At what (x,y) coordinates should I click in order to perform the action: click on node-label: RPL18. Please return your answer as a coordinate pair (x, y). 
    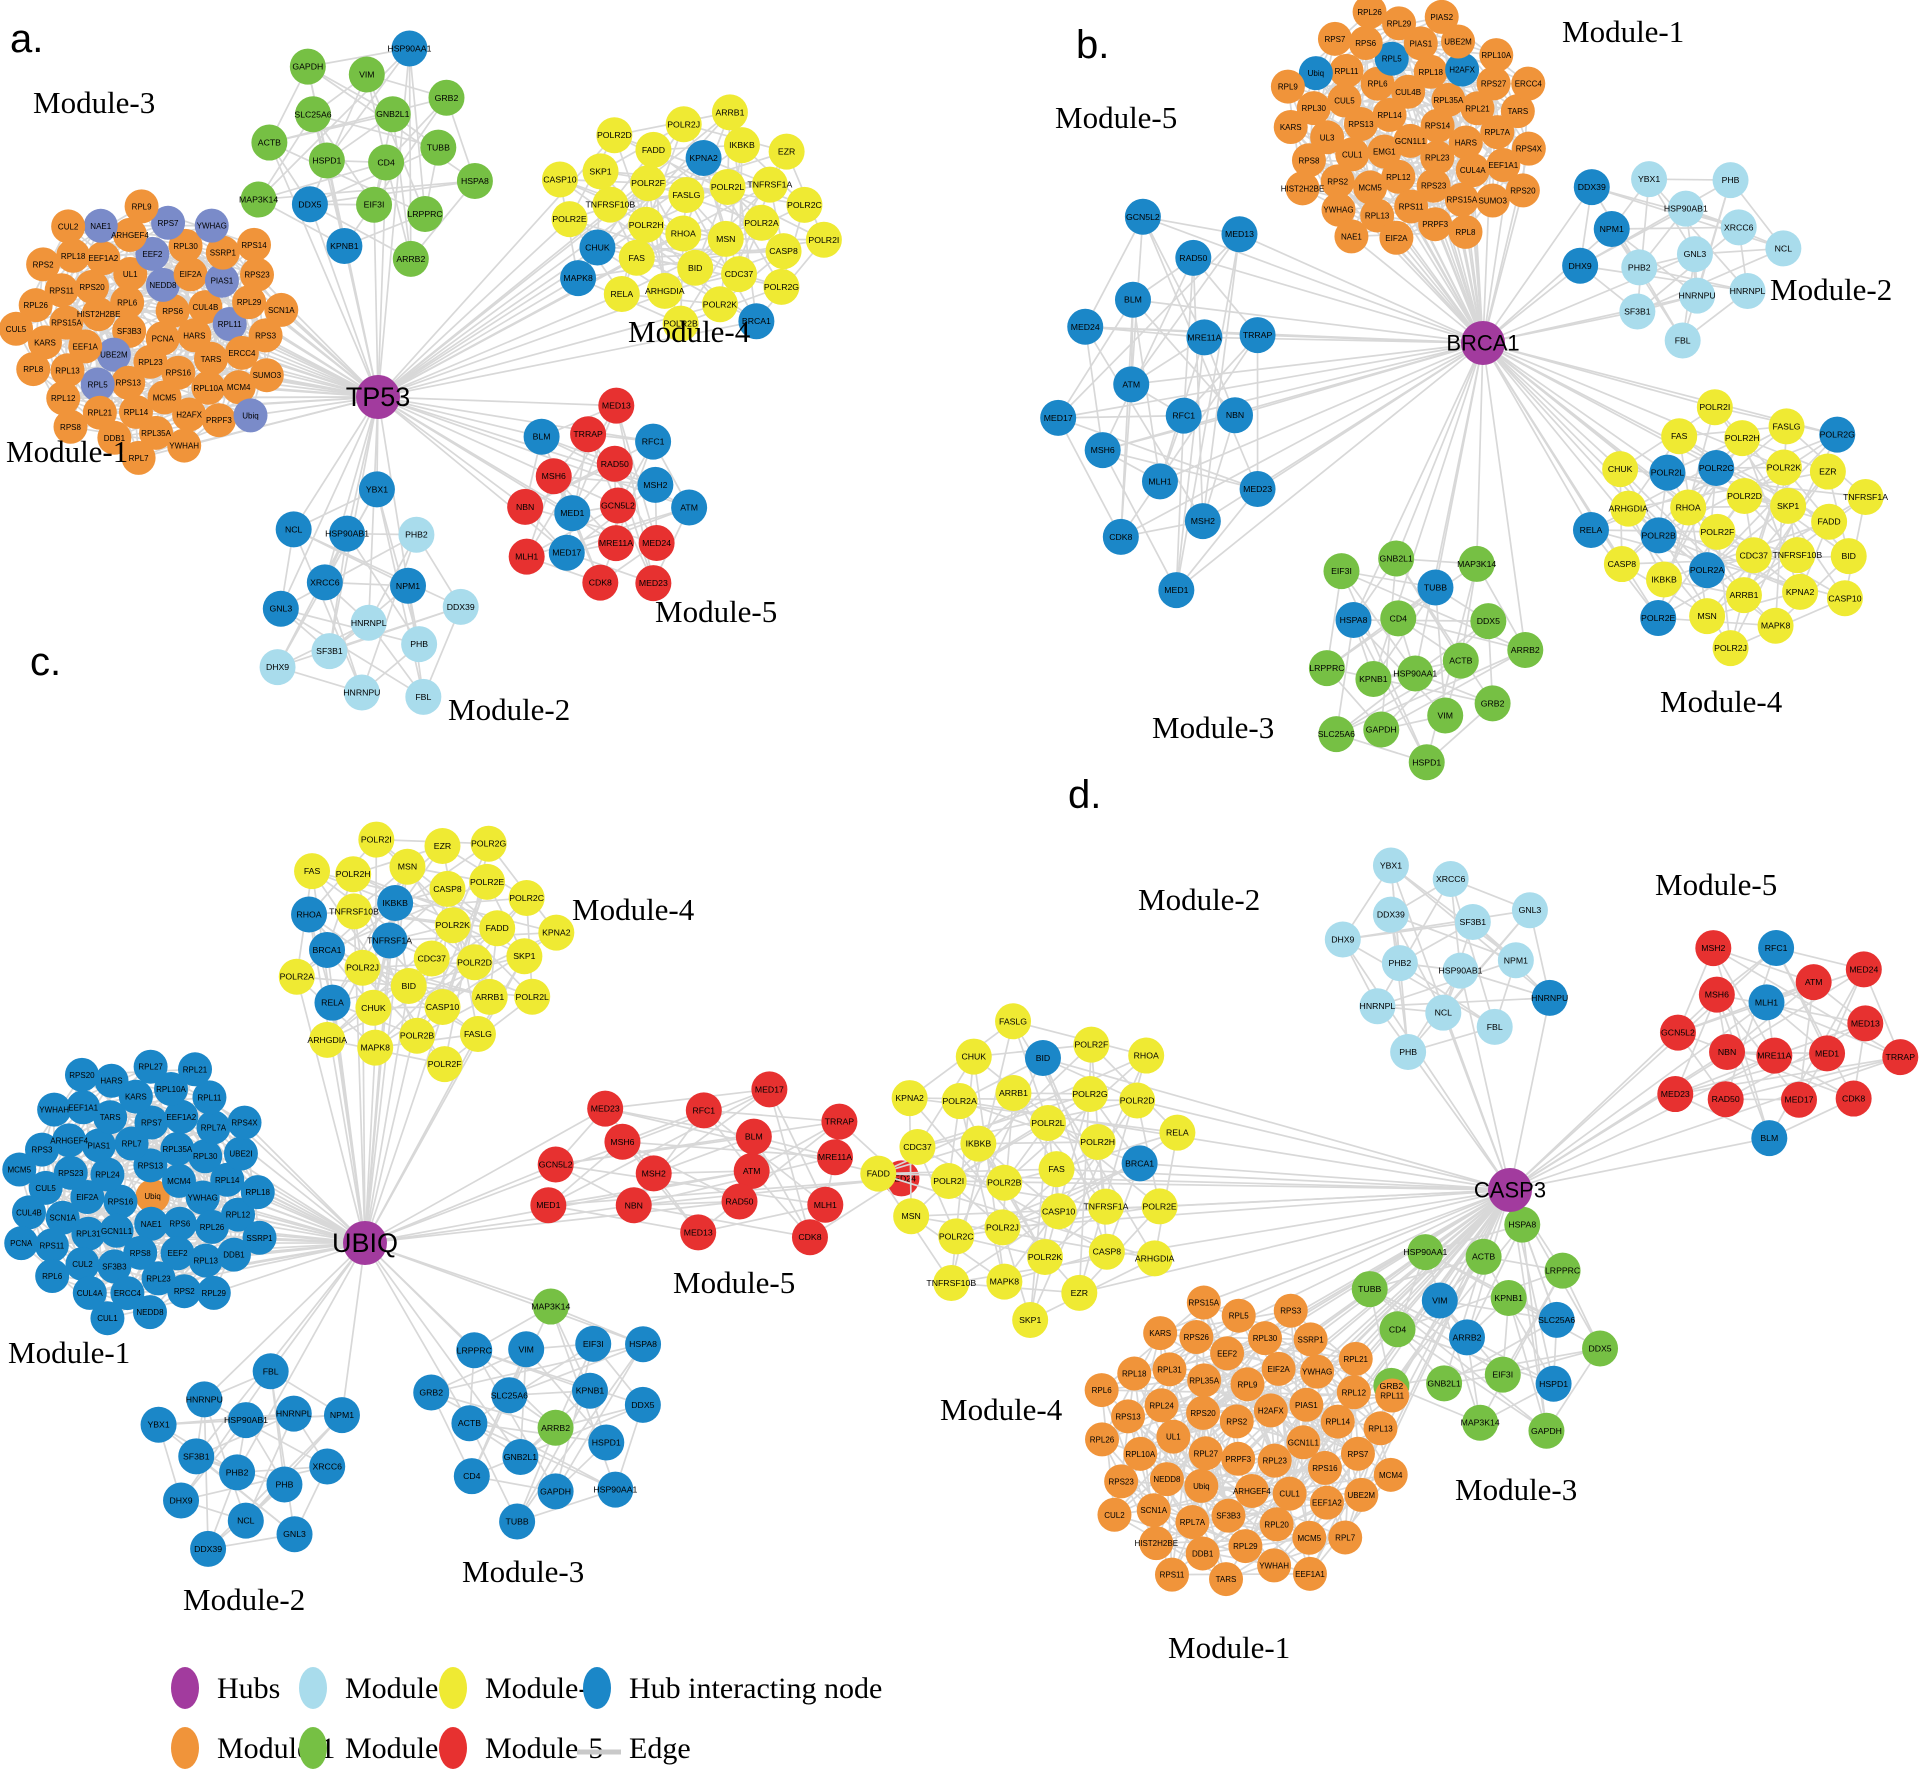
    Looking at the image, I should click on (1430, 72).